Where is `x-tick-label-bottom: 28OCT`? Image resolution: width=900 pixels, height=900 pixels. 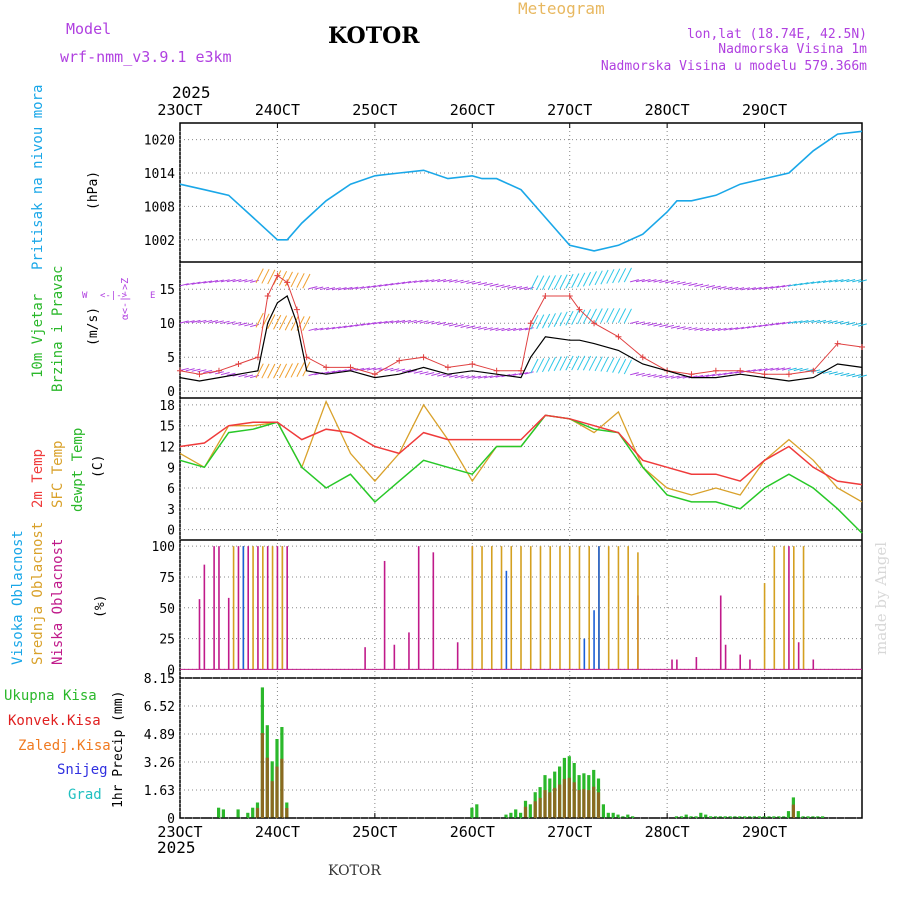
x-tick-label-bottom: 28OCT is located at coordinates (667, 832).